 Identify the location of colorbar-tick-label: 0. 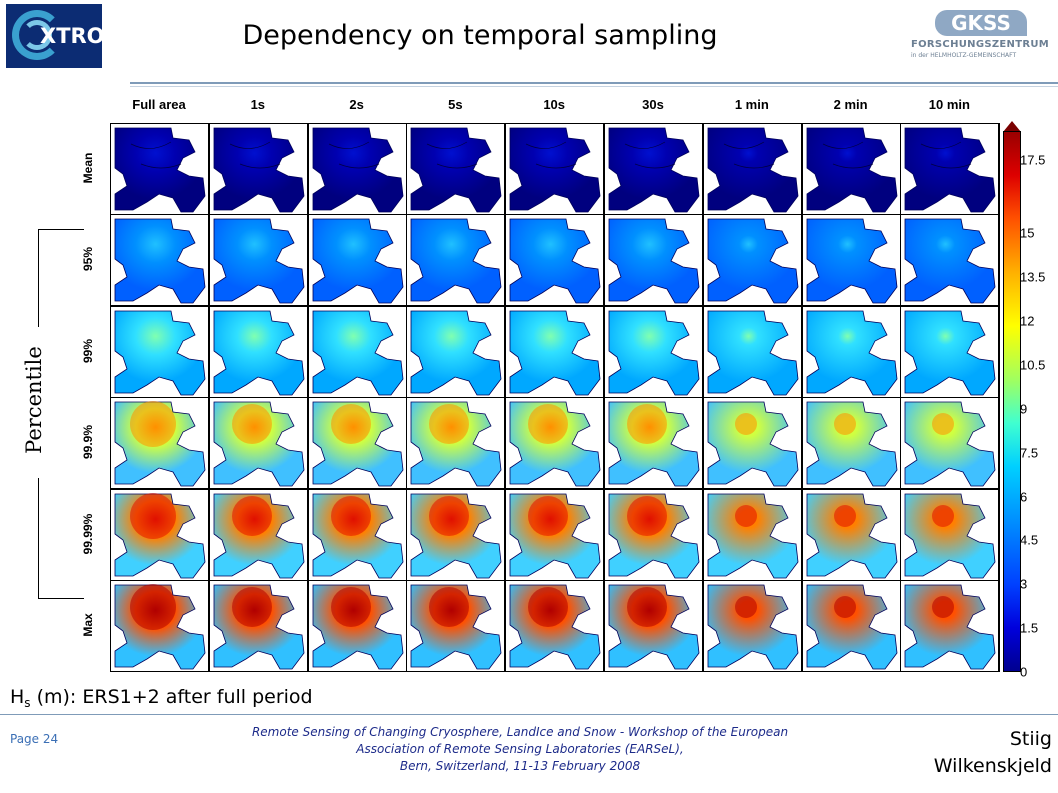
(1024, 672).